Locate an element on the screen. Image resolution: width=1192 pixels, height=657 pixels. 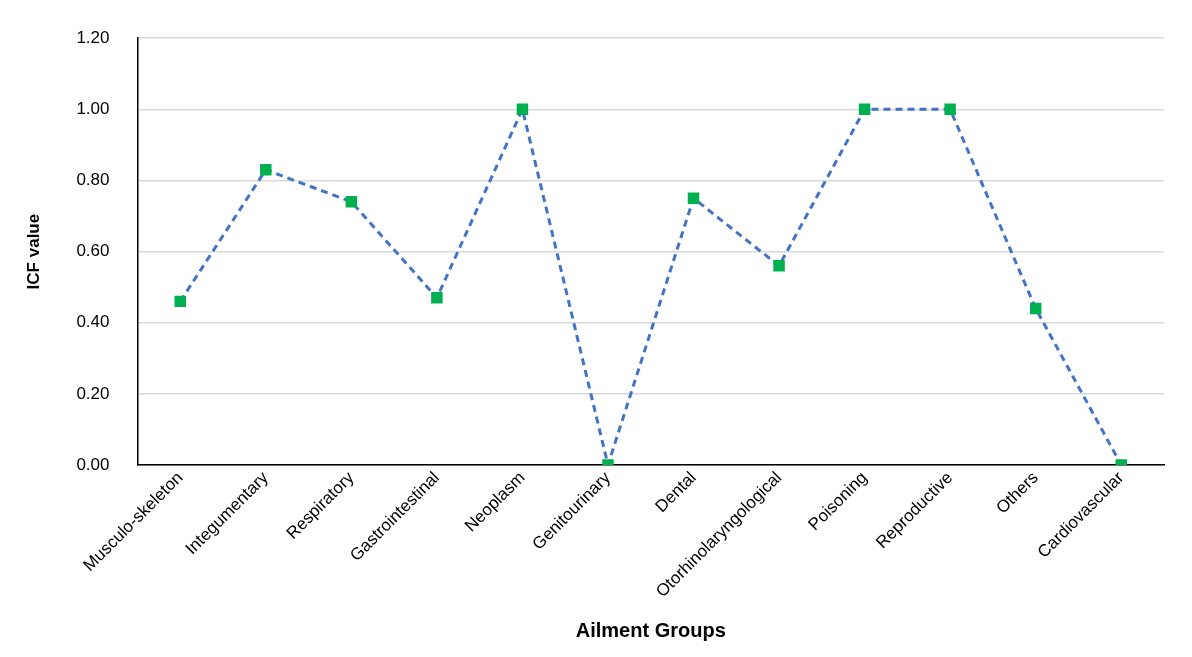
y-axis-title: ICF value is located at coordinates (33, 251).